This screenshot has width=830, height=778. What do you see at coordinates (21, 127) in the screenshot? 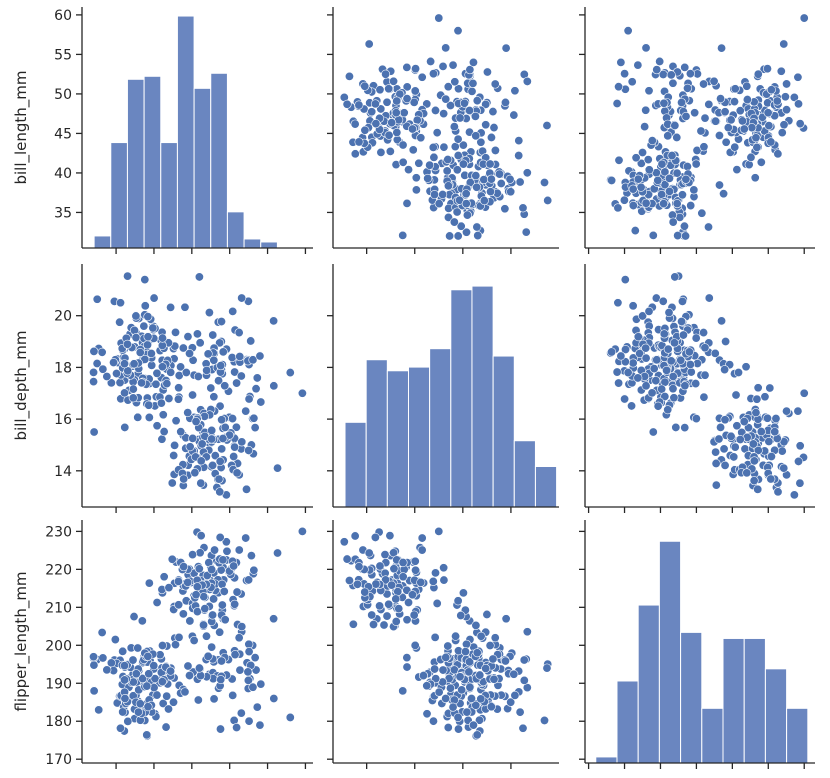
I see `y-axis-label: bill_length_mm` at bounding box center [21, 127].